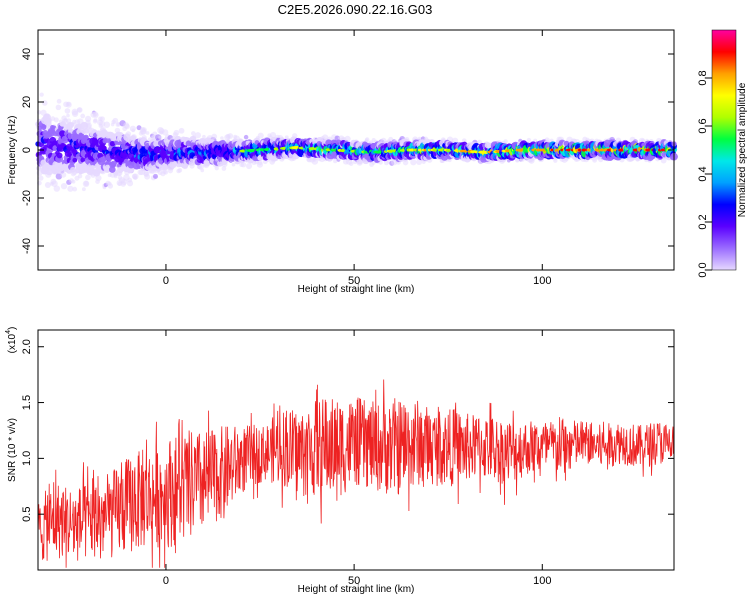 This screenshot has width=750, height=600. I want to click on colorbar-tick-label: 0.8, so click(703, 77).